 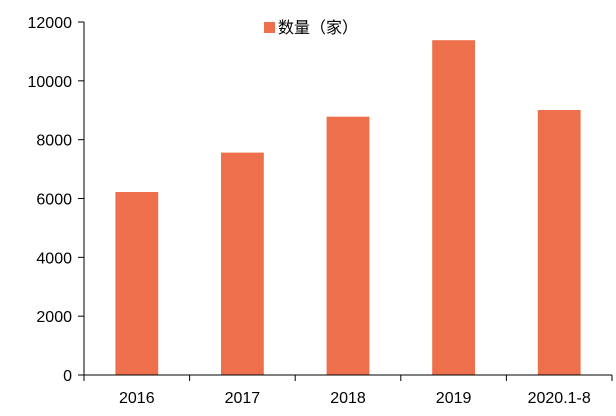 I want to click on bar-2016, so click(x=137, y=283).